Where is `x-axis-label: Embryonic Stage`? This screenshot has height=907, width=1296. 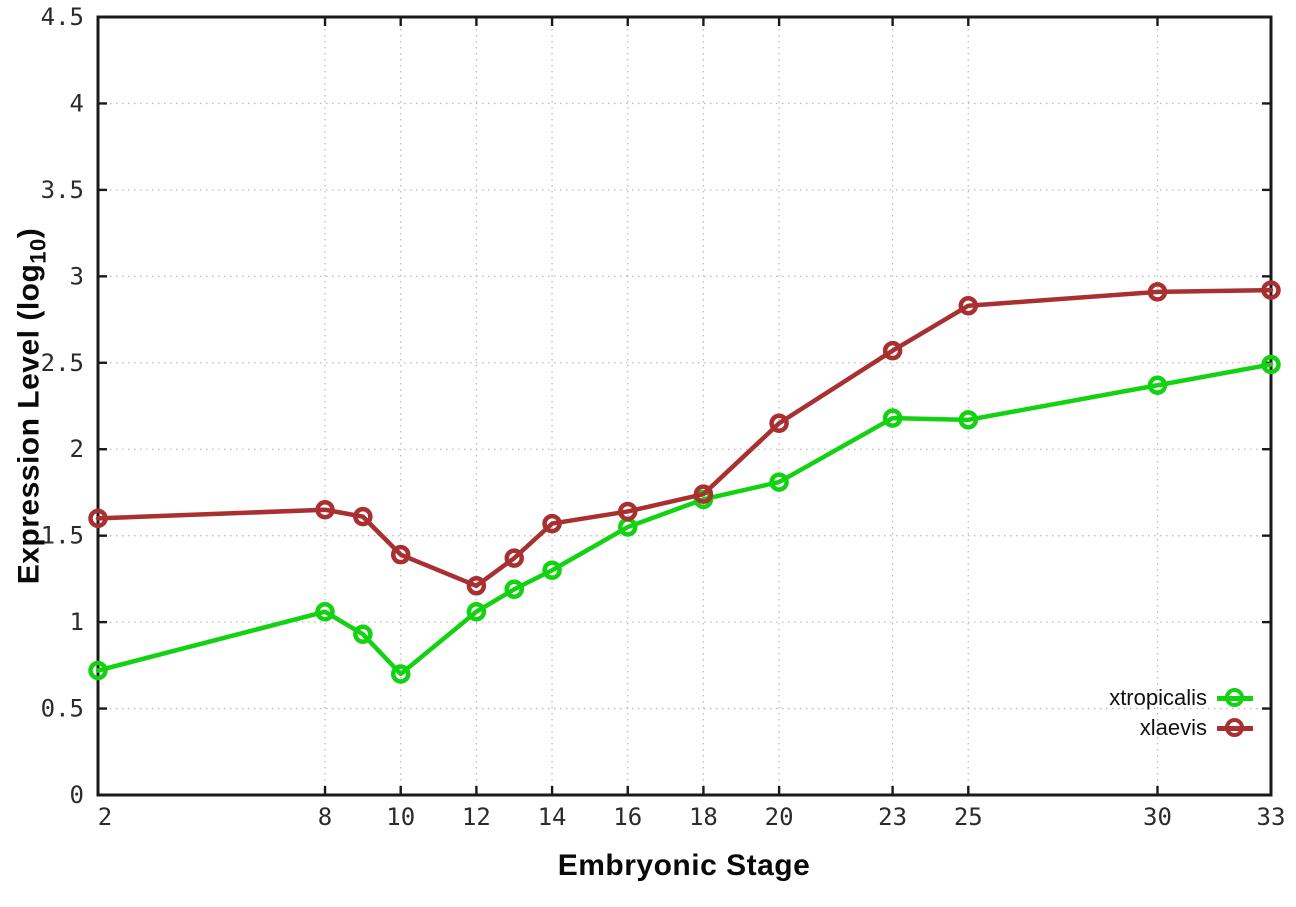 x-axis-label: Embryonic Stage is located at coordinates (684, 865).